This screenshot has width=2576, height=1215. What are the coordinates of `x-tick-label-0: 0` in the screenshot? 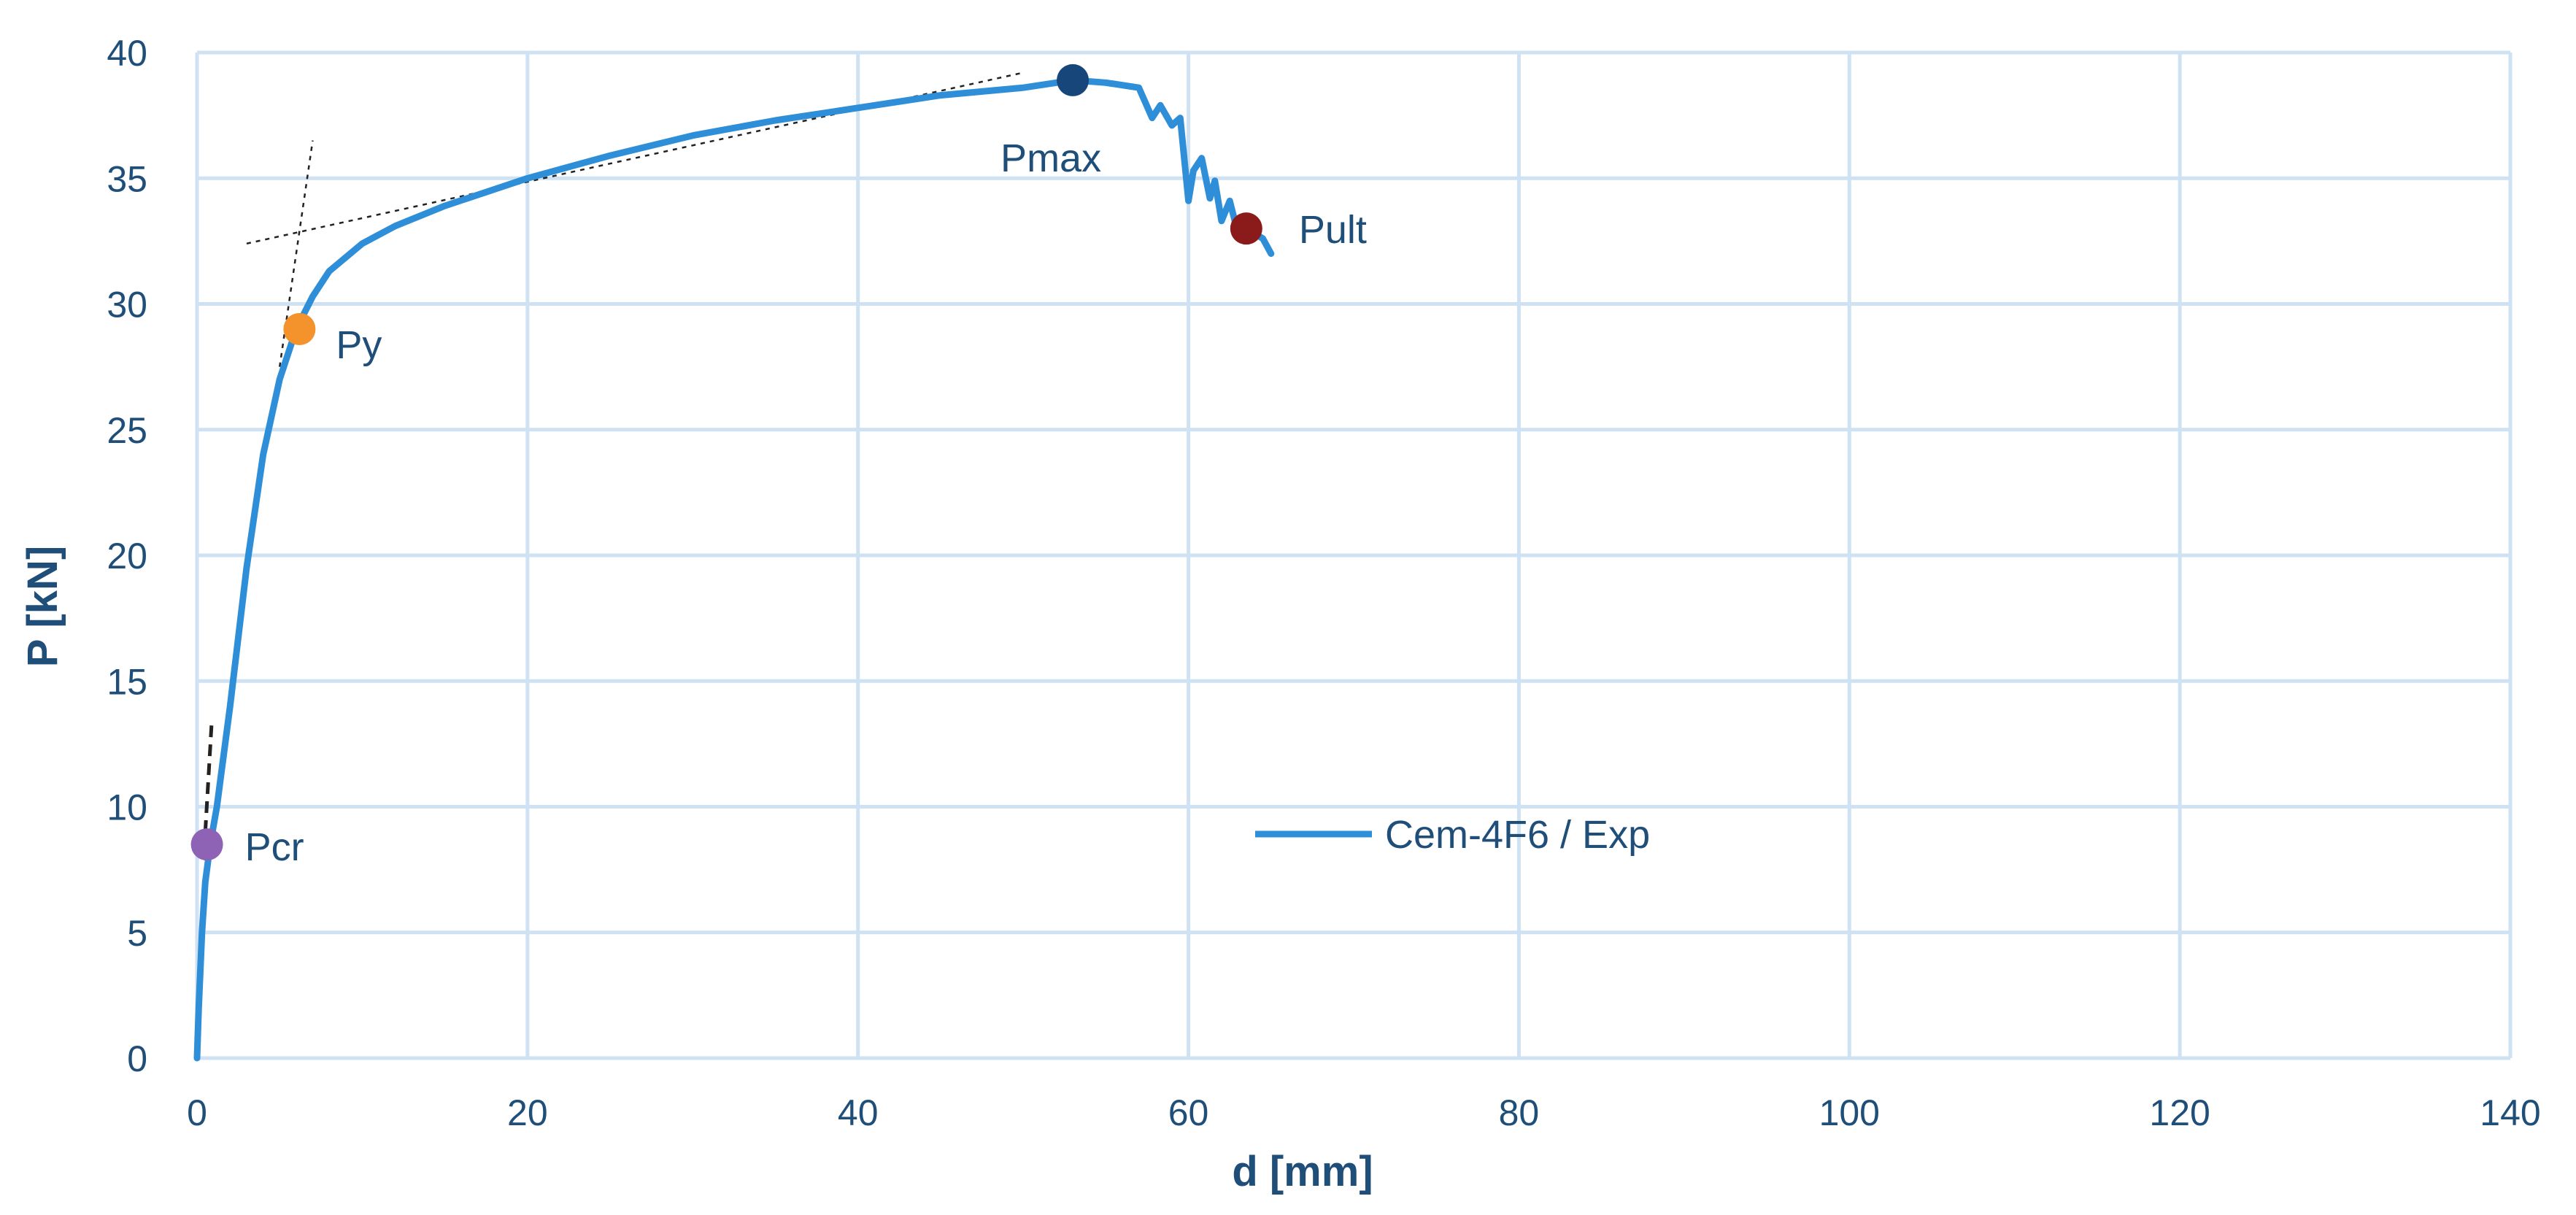 It's located at (197, 1112).